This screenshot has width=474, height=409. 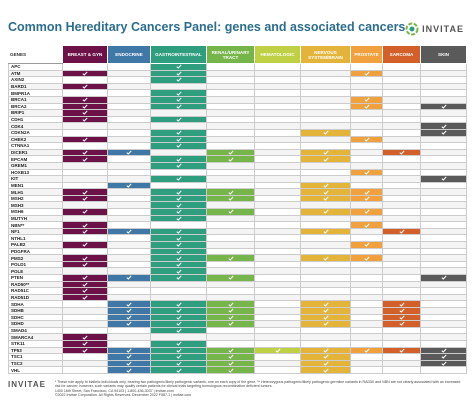 I want to click on gene-row: POLD1, so click(x=237, y=264).